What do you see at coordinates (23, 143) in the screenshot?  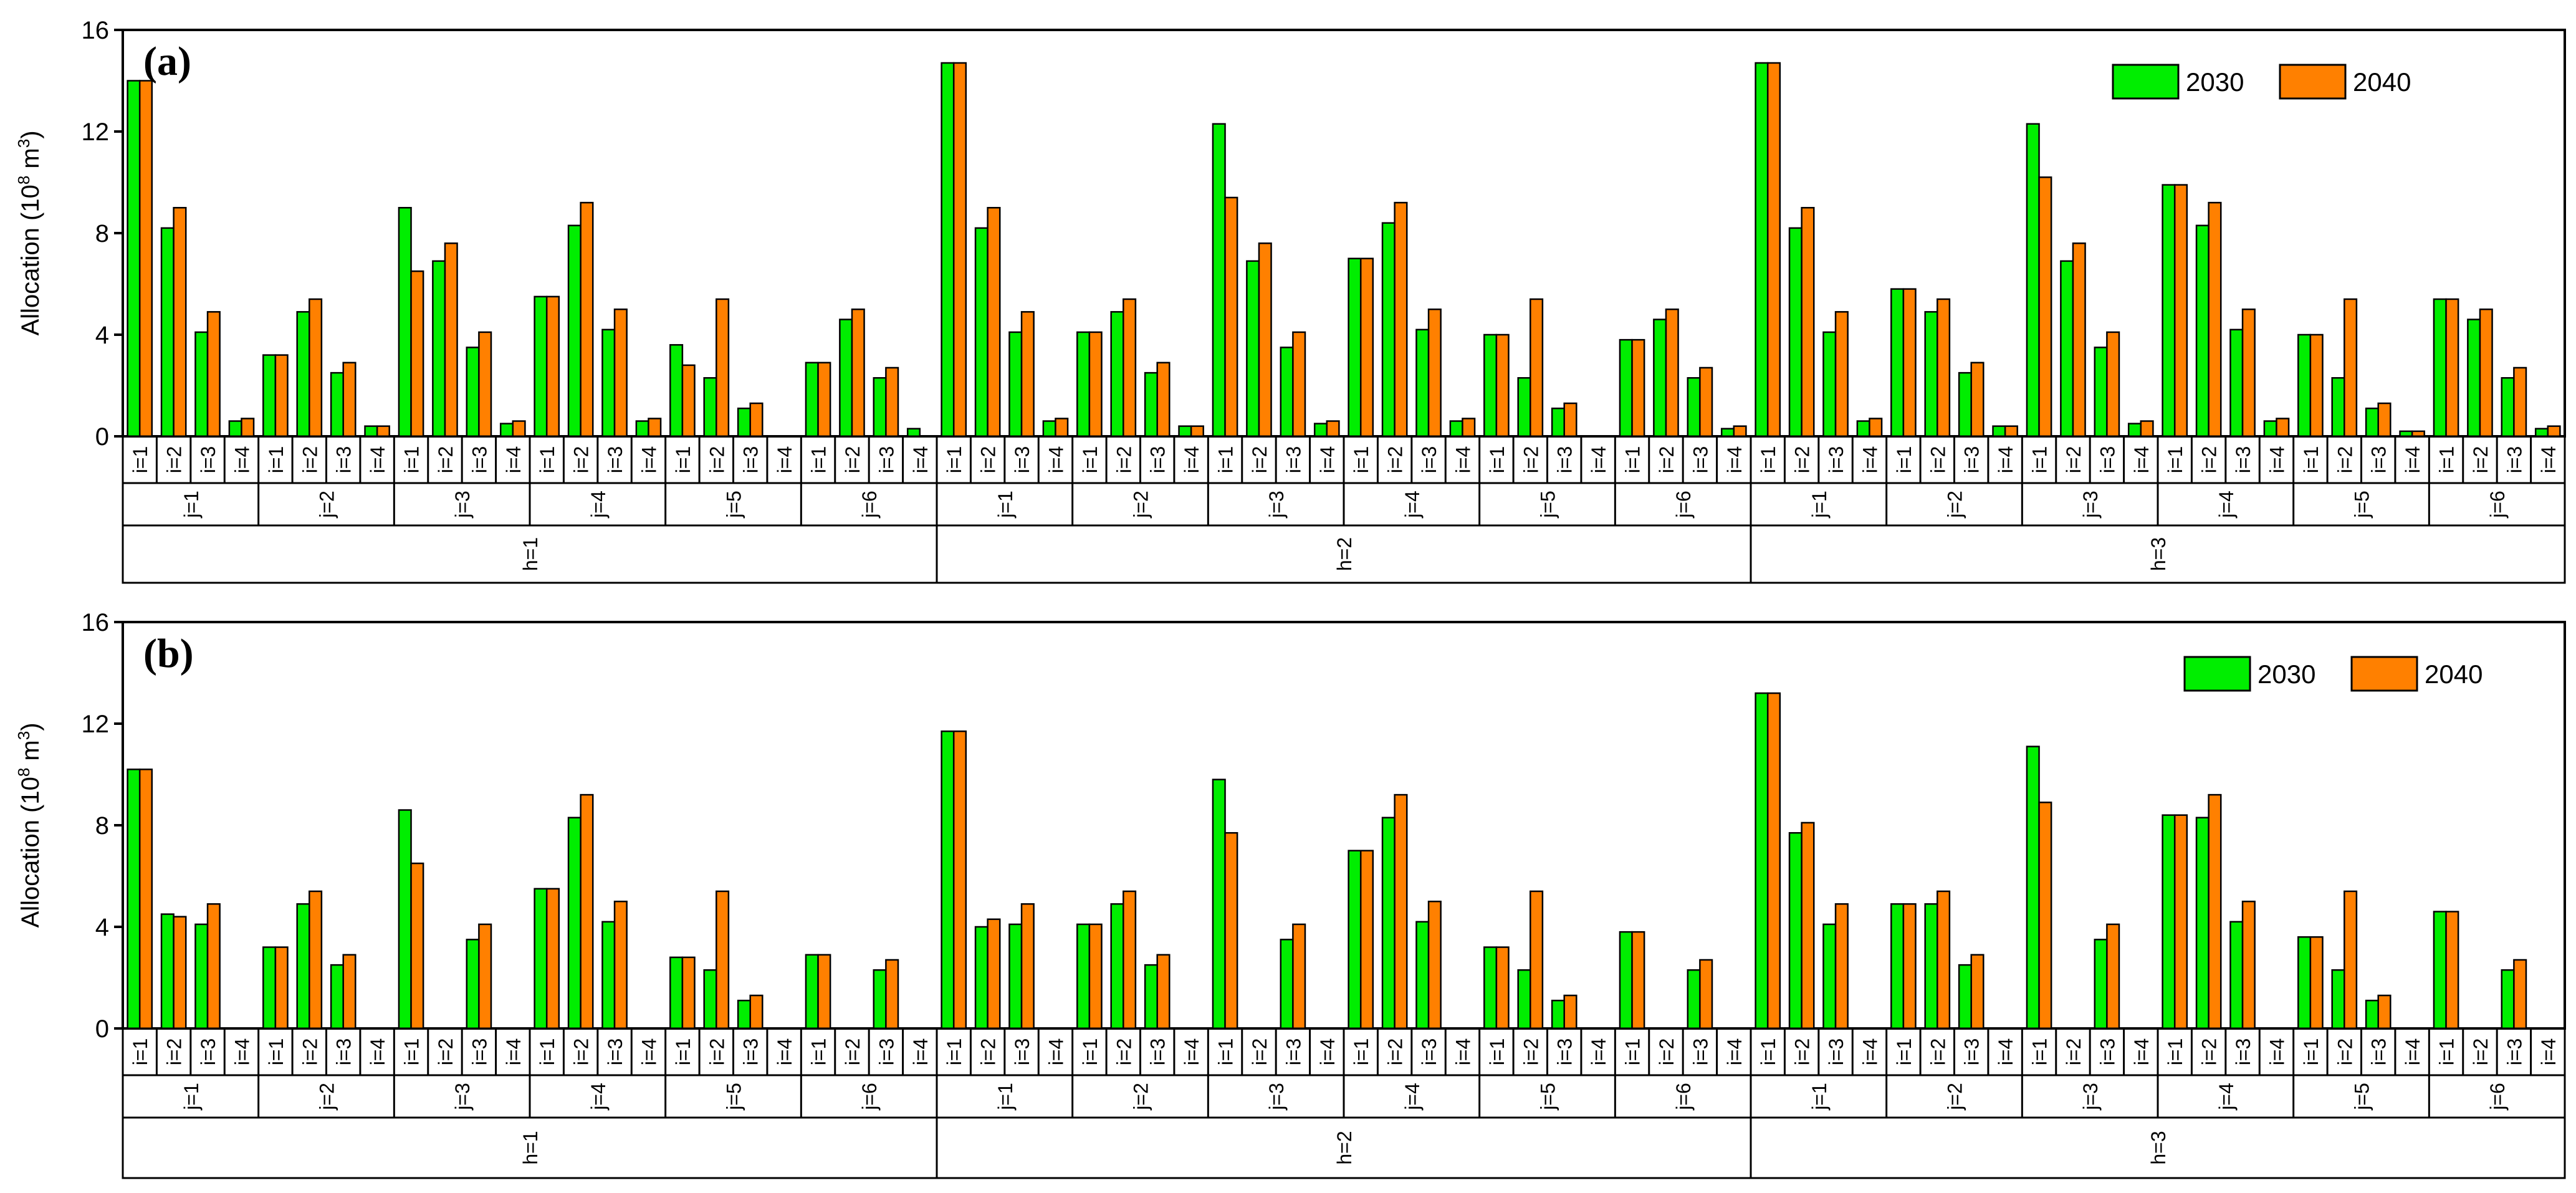 I see `y-axis-label-part: 3` at bounding box center [23, 143].